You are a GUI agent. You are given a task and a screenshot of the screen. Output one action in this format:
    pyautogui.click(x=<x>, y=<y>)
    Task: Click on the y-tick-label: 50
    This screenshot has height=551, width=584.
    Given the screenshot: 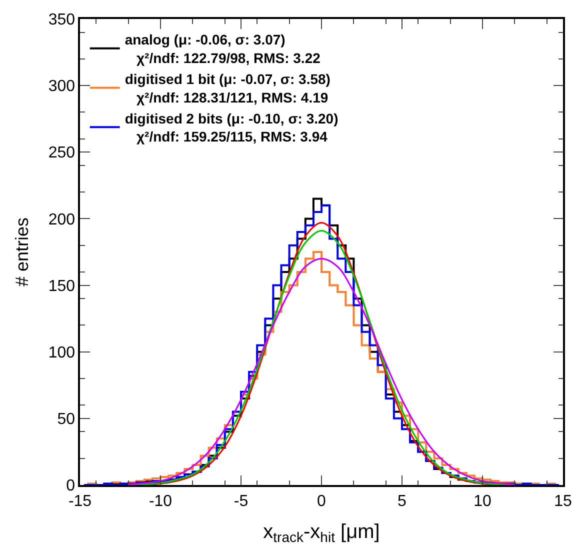 What is the action you would take?
    pyautogui.click(x=66, y=419)
    